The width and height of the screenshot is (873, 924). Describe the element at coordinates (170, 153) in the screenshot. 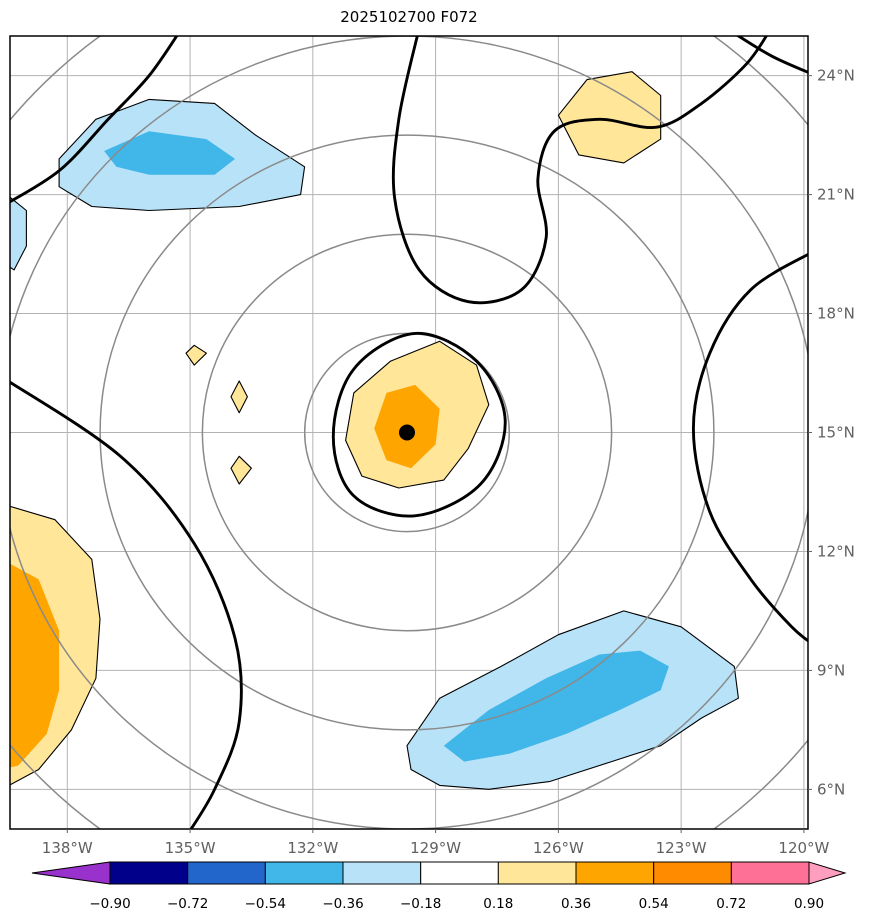

I see `shaded-region-northwest-negative-core` at that location.